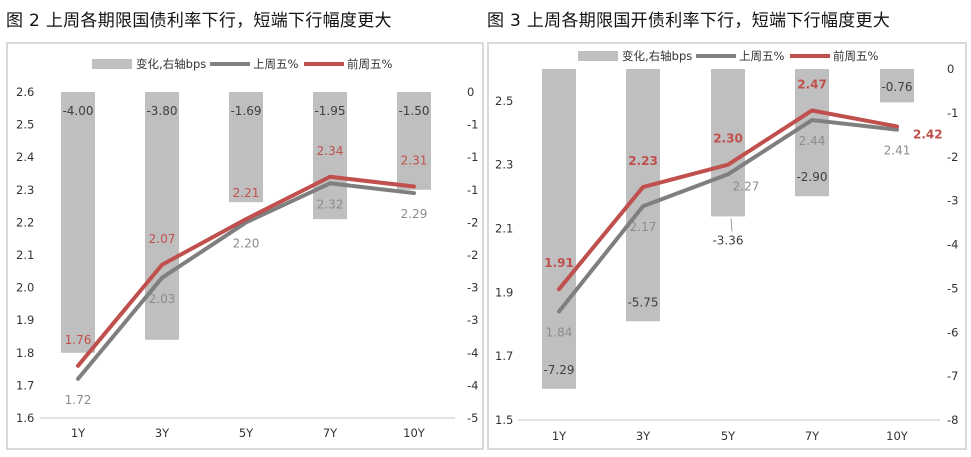  What do you see at coordinates (25, 418) in the screenshot?
I see `left-axis-tick-label: 1.6` at bounding box center [25, 418].